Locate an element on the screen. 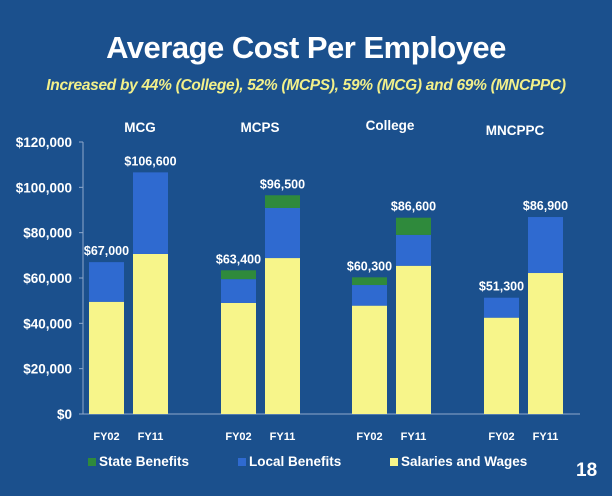  y-tick-label: $100,000 is located at coordinates (44, 187).